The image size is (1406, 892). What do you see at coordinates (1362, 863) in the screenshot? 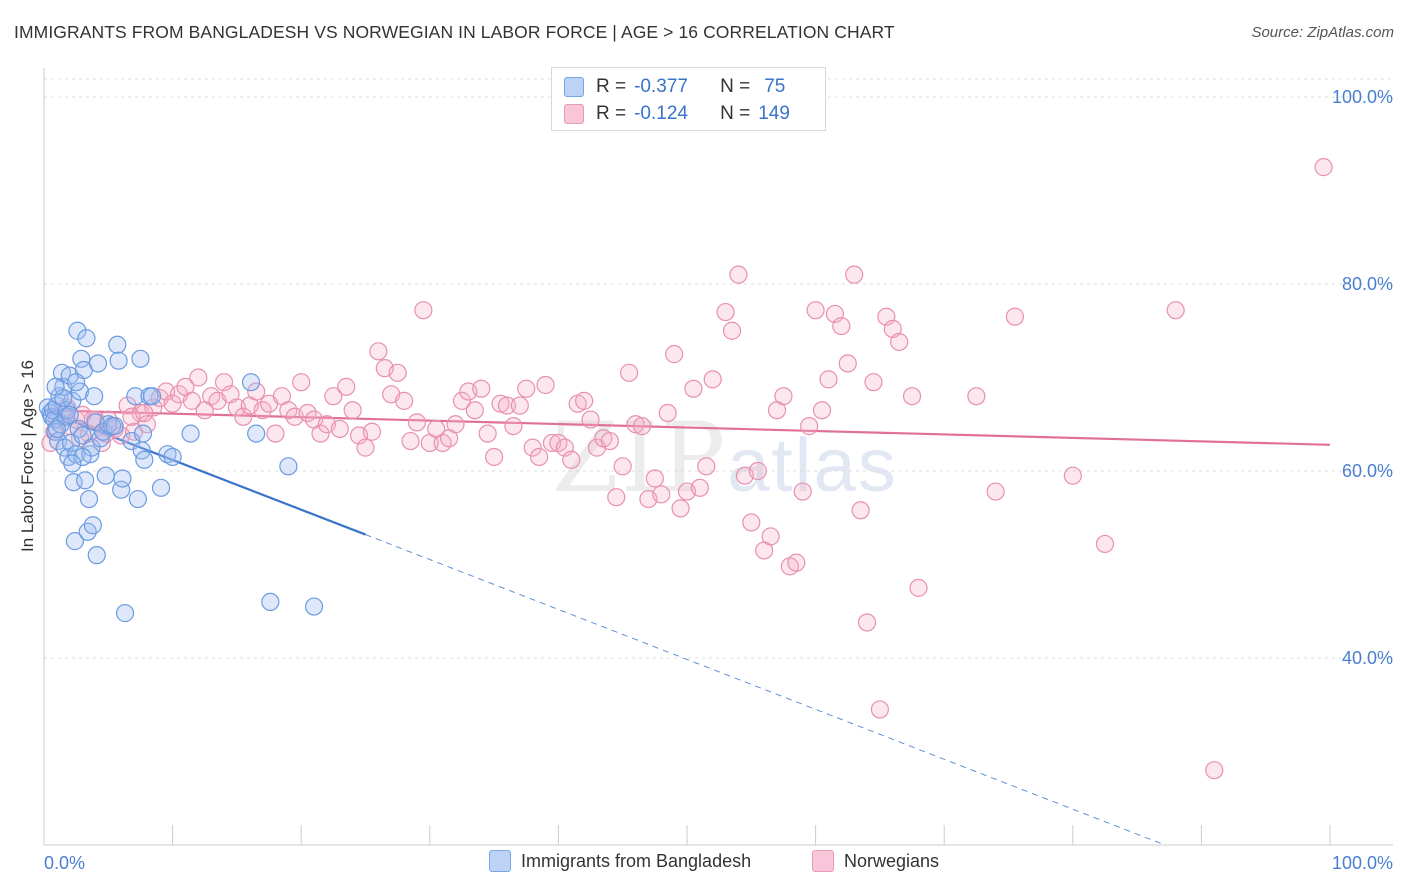
I see `x-tick-label: 100.0%` at bounding box center [1362, 863].